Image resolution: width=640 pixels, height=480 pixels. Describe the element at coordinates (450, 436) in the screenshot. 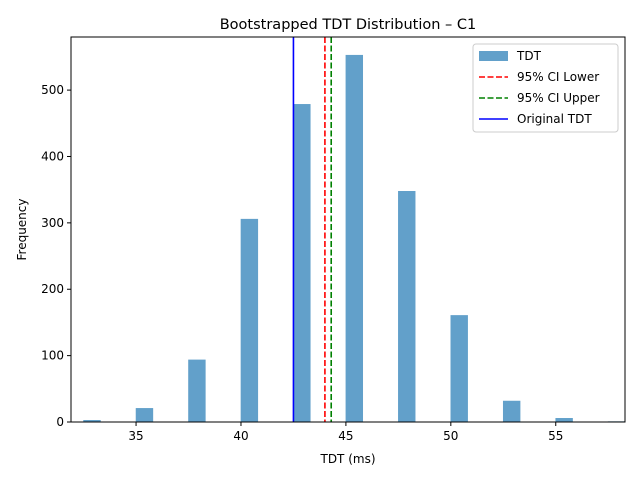

I see `x-tick-label: 50` at that location.